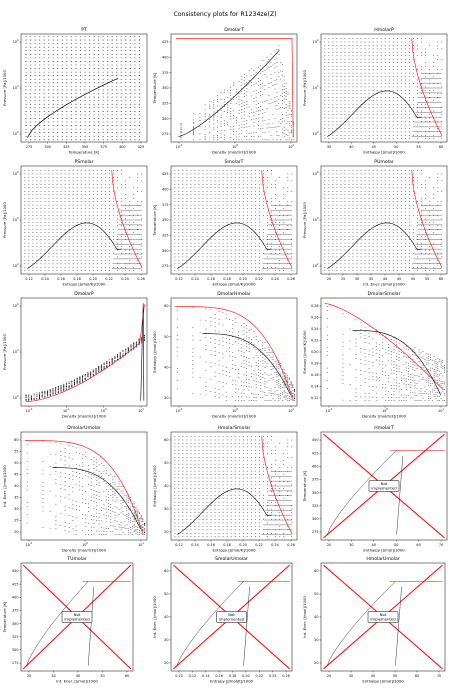 The image size is (450, 690). I want to click on y-tick-label: 55, so click(16, 452).